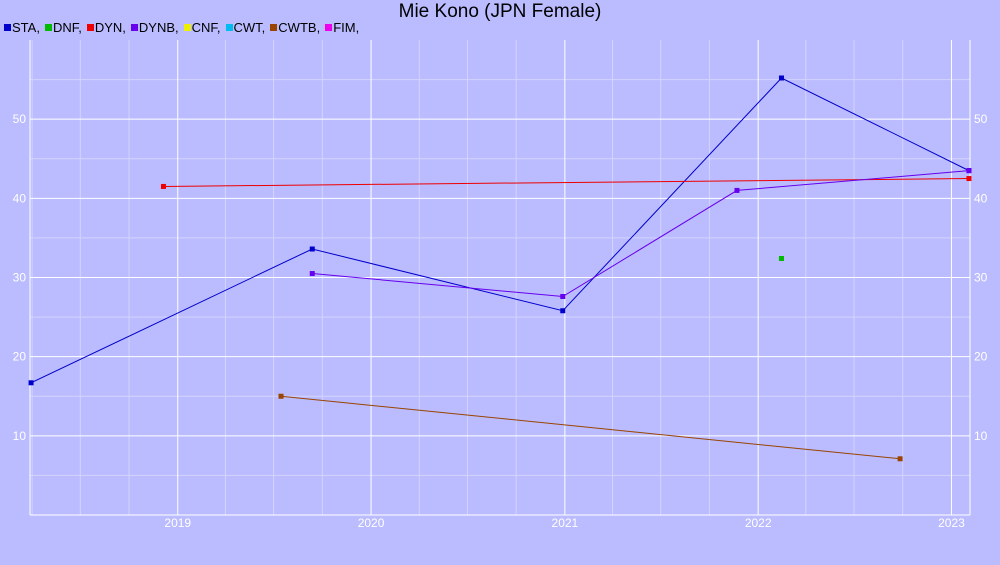 The width and height of the screenshot is (1000, 565). I want to click on legend-label: STA,, so click(26, 27).